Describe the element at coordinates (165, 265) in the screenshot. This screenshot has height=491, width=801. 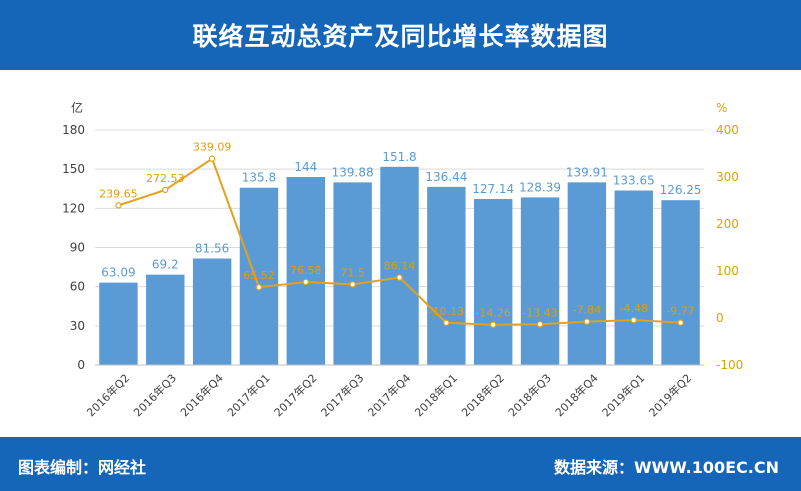
I see `bar-value-label: 69.2` at that location.